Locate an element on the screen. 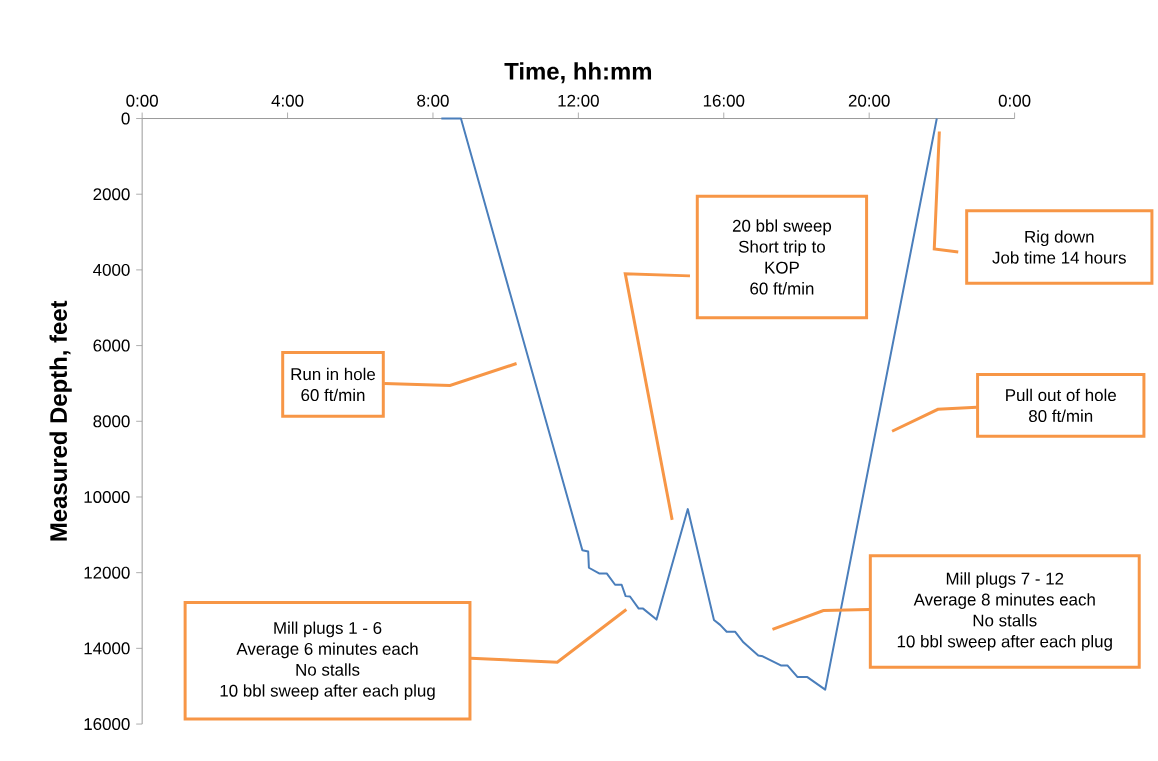 The width and height of the screenshot is (1158, 761). annotation: Run in hole is located at coordinates (333, 374).